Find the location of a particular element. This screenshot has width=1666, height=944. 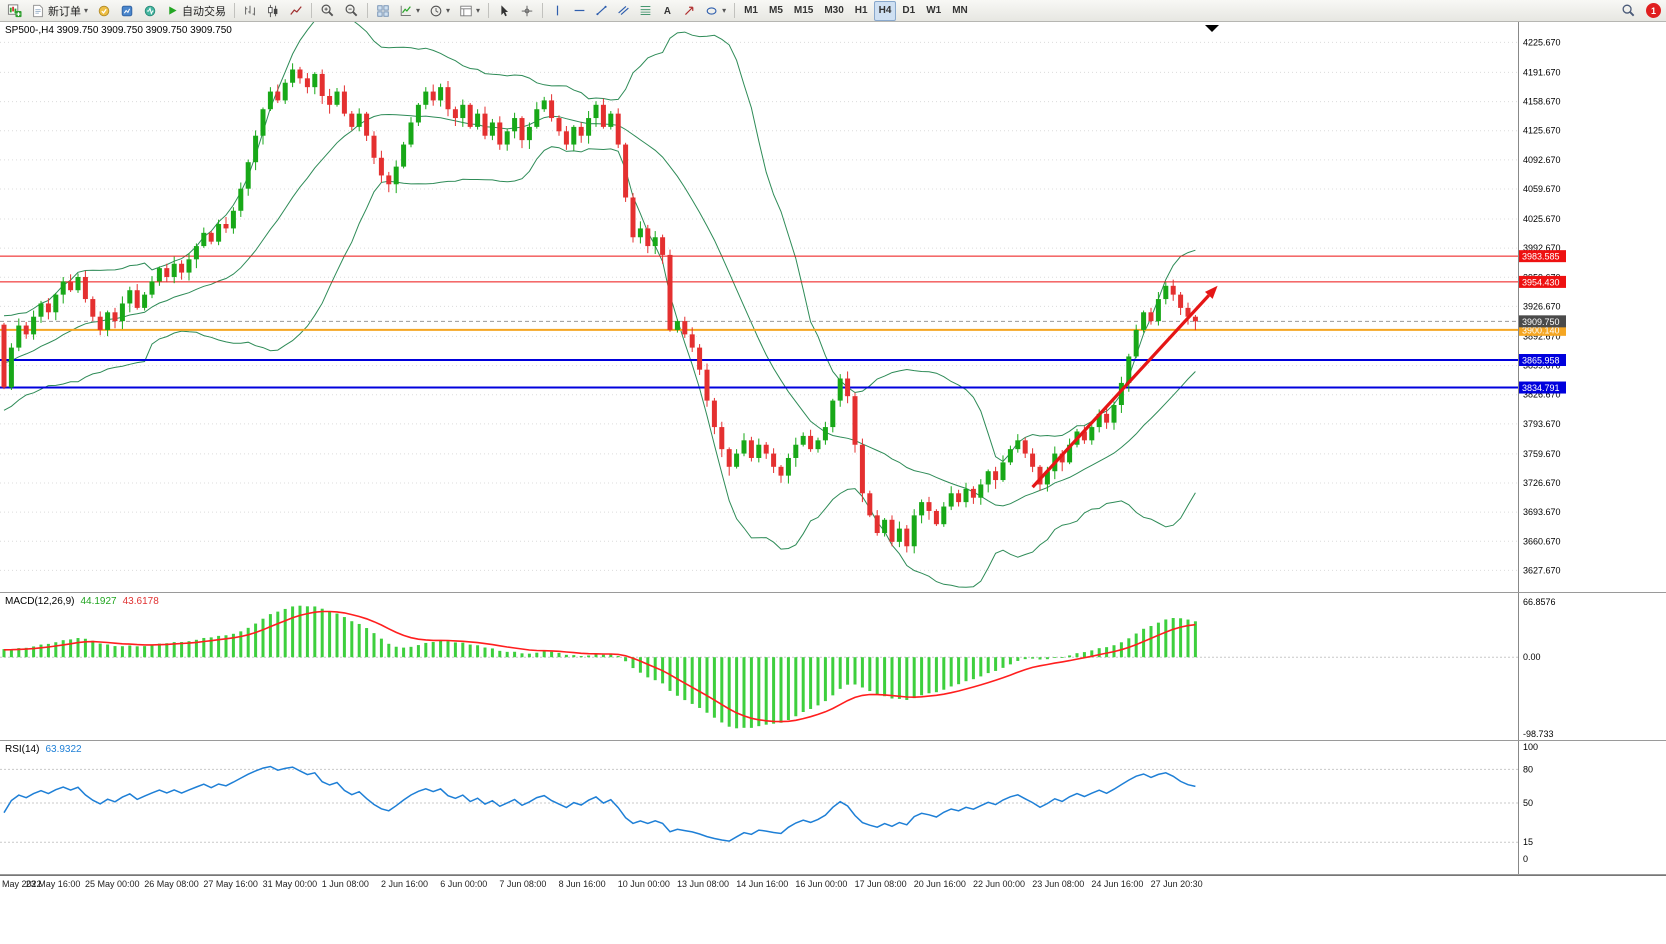

toolbar: 新订单 ▾ 自动交易 is located at coordinates (833, 11).